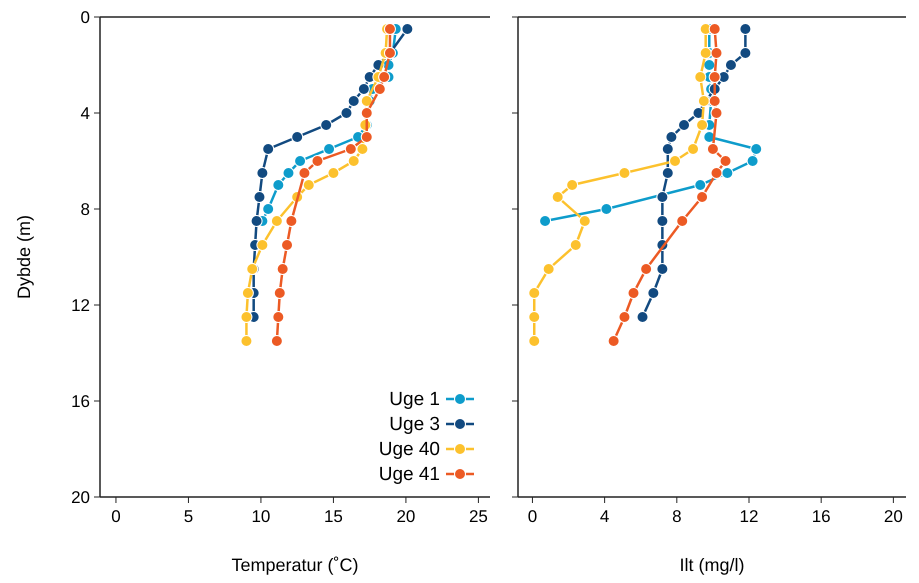  Describe the element at coordinates (605, 516) in the screenshot. I see `x-tick-label: 4` at that location.